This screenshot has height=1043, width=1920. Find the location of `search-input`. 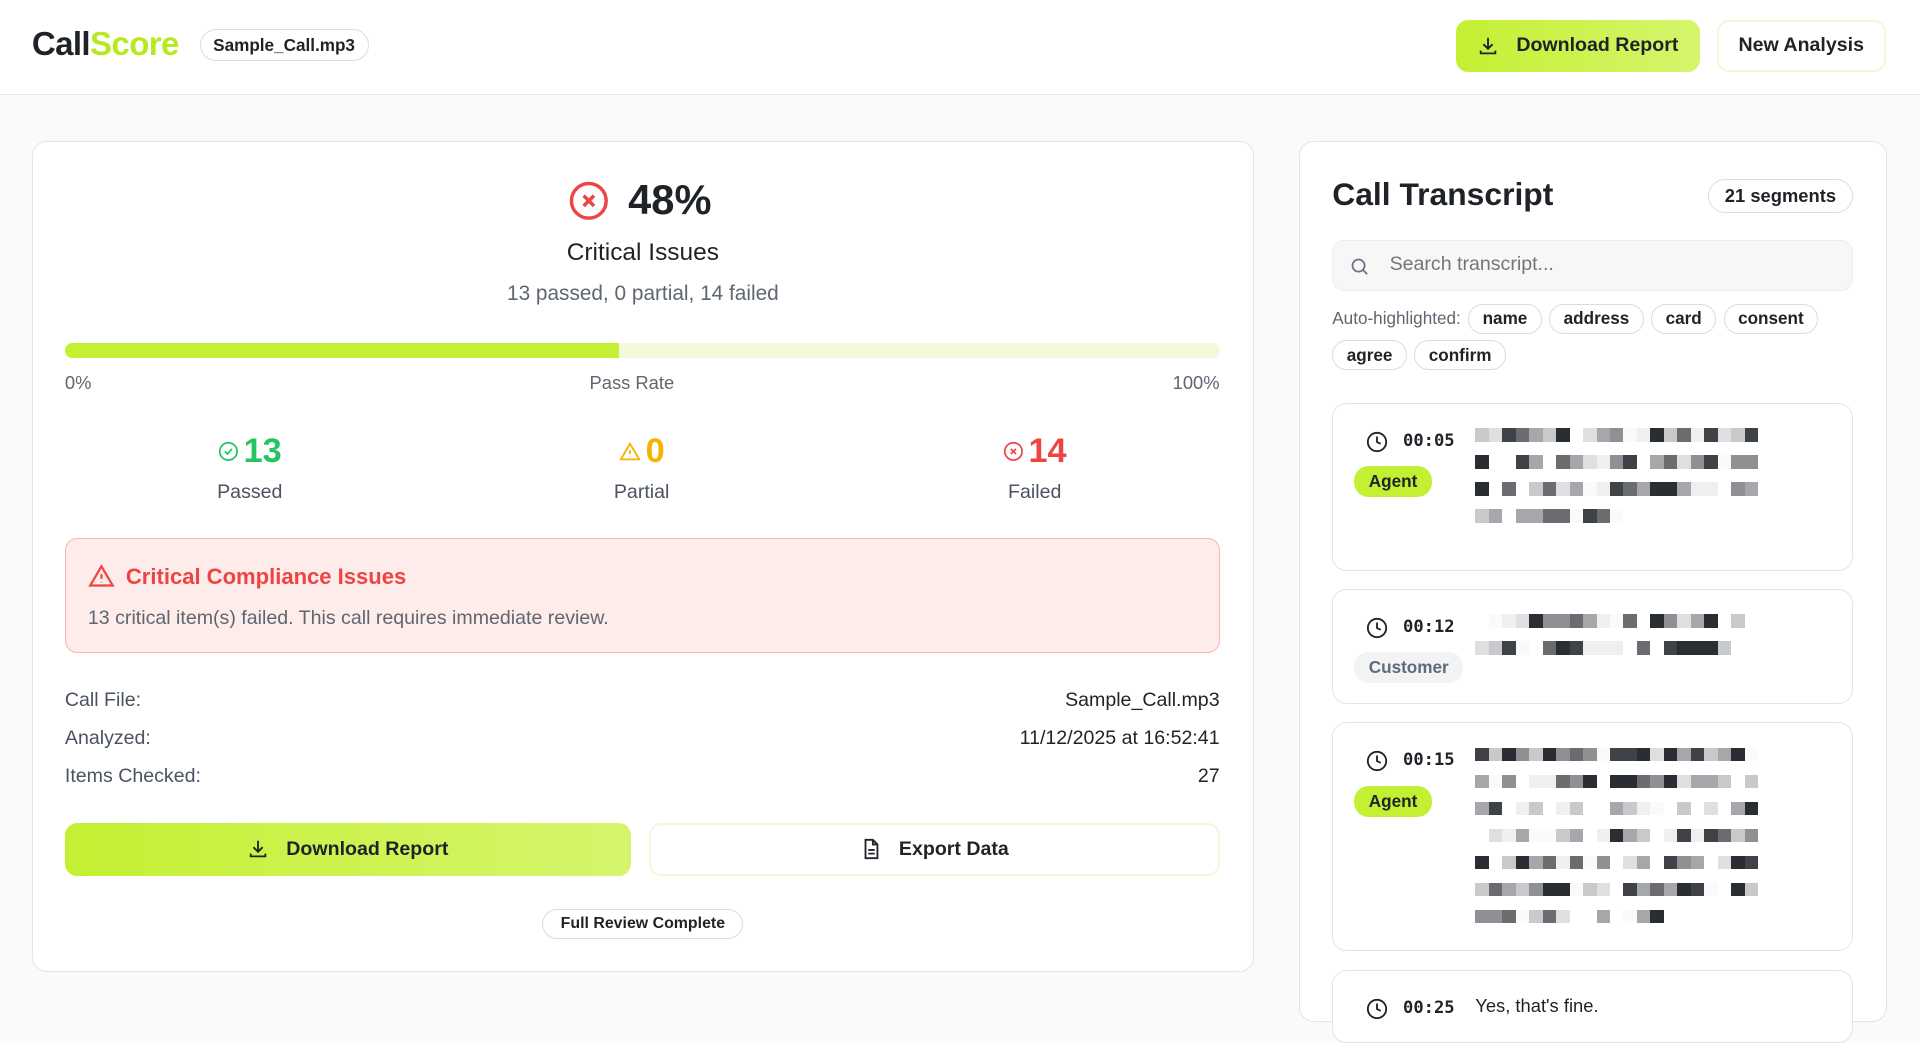

search-input is located at coordinates (1610, 265).